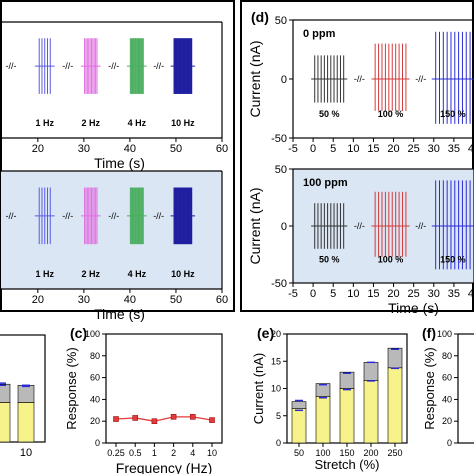  I want to click on panel-c-xlabel: Frequency (Hz), so click(164, 467).